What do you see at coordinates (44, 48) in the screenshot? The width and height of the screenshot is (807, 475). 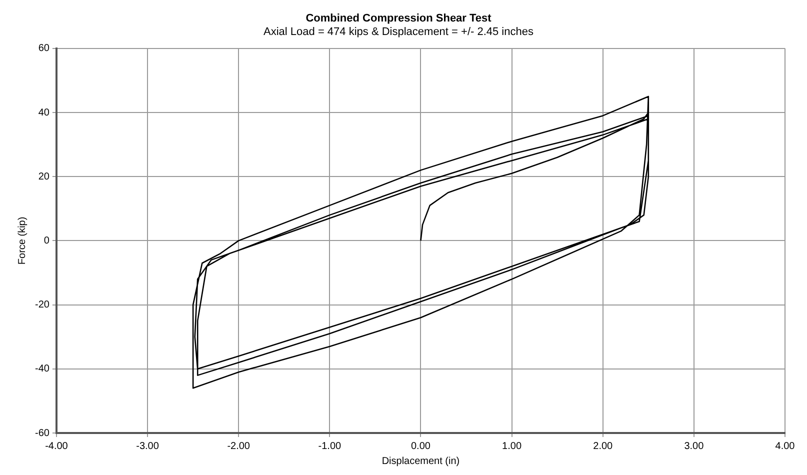 I see `y-tick-label: 60` at bounding box center [44, 48].